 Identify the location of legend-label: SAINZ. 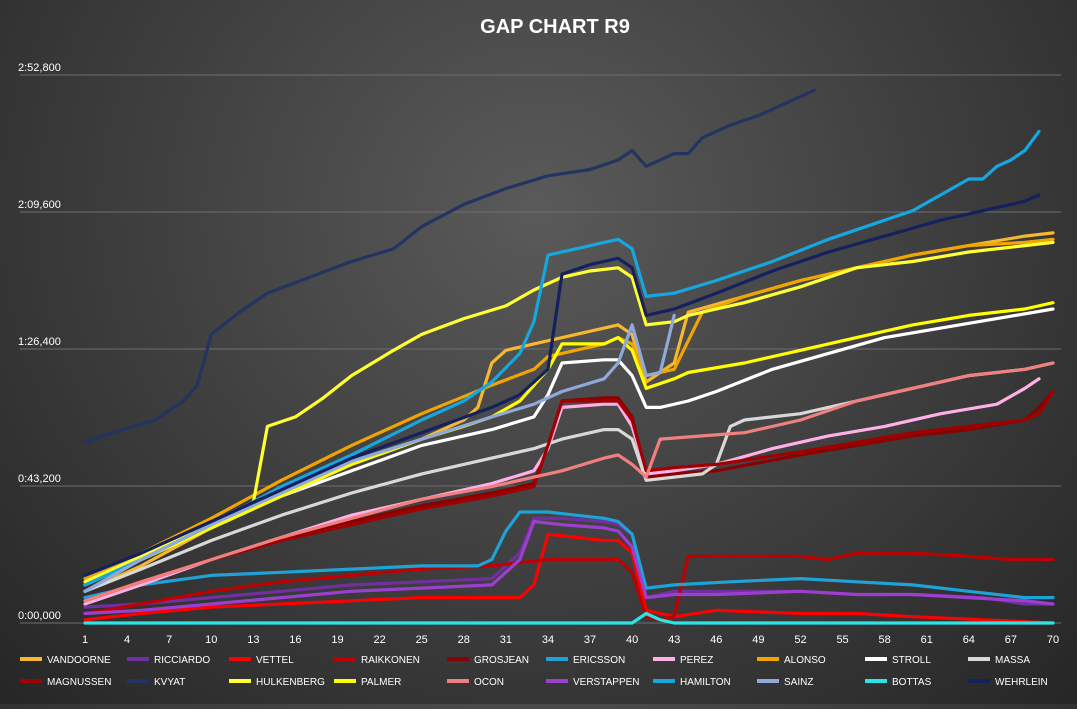
(798, 682).